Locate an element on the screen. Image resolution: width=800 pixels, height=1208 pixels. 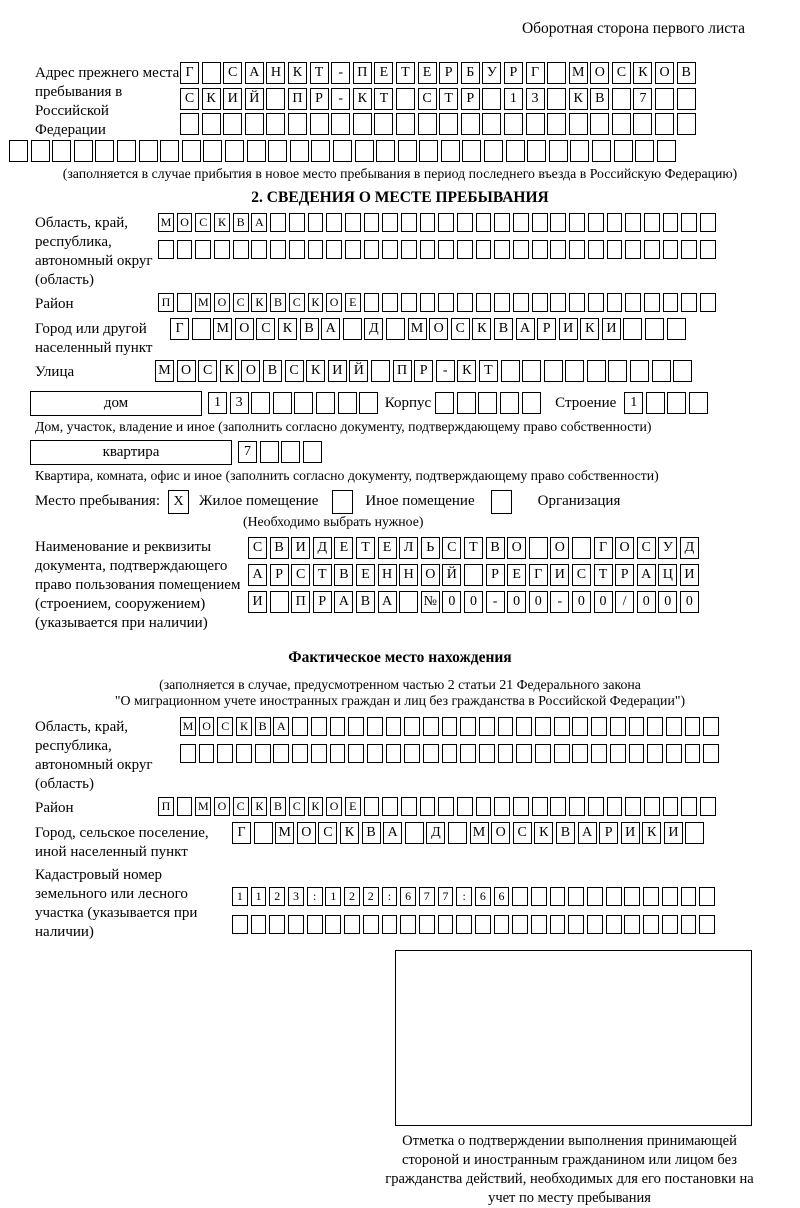
char-cell: Д is located at coordinates (322, 547).